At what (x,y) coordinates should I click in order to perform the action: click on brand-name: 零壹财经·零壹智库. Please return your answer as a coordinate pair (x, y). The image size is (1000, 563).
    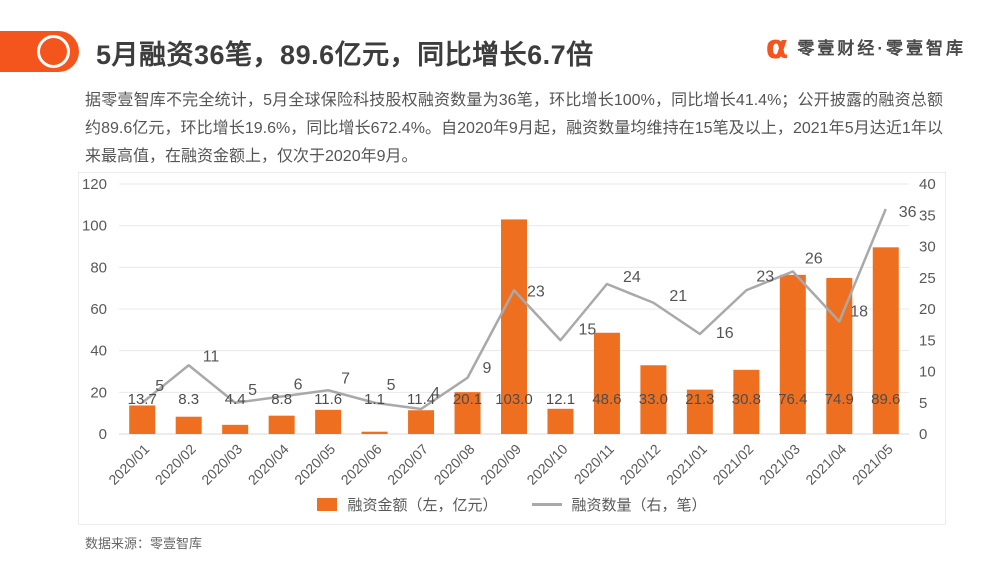
    Looking at the image, I should click on (881, 48).